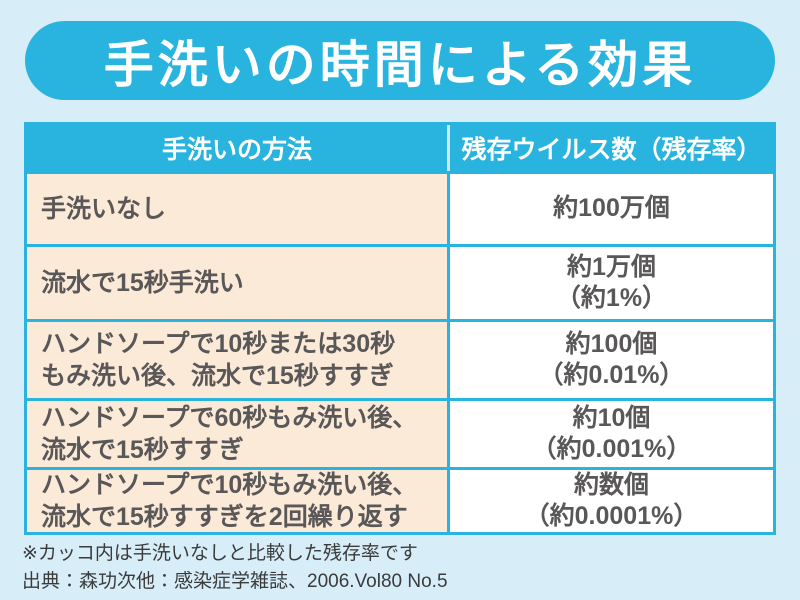 The width and height of the screenshot is (800, 600). What do you see at coordinates (611, 434) in the screenshot?
I see `result-cell: 約10個 （約0.001%）` at bounding box center [611, 434].